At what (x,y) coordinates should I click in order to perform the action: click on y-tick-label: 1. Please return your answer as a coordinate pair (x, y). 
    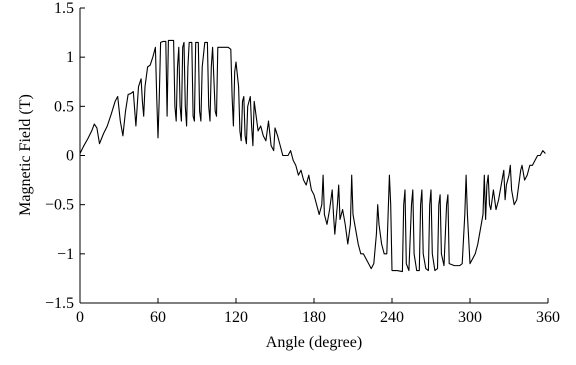
    Looking at the image, I should click on (70, 57).